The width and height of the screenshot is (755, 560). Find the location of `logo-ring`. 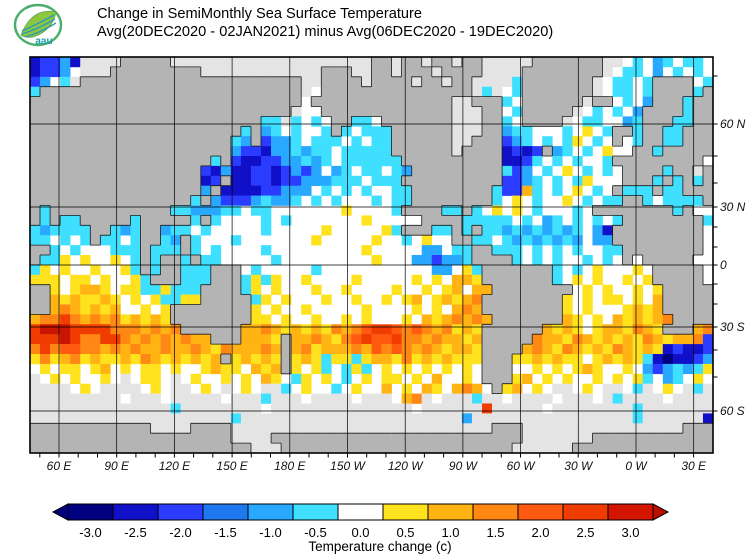

logo-ring is located at coordinates (38, 25).